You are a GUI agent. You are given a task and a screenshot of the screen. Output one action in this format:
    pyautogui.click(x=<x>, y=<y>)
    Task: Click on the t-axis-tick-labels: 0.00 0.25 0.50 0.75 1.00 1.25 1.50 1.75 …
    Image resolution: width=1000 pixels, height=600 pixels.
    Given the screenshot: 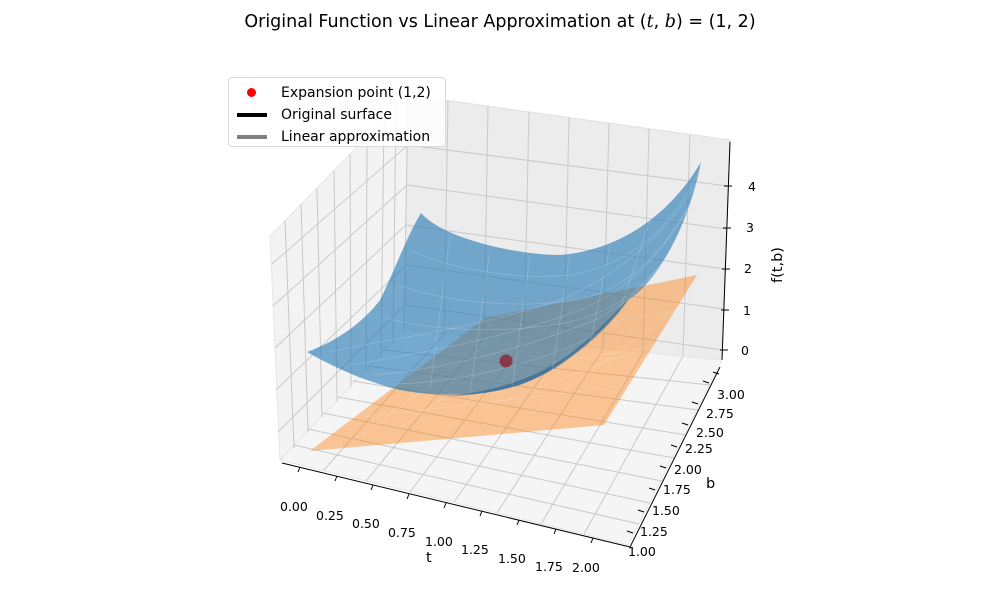 What is the action you would take?
    pyautogui.click(x=440, y=537)
    